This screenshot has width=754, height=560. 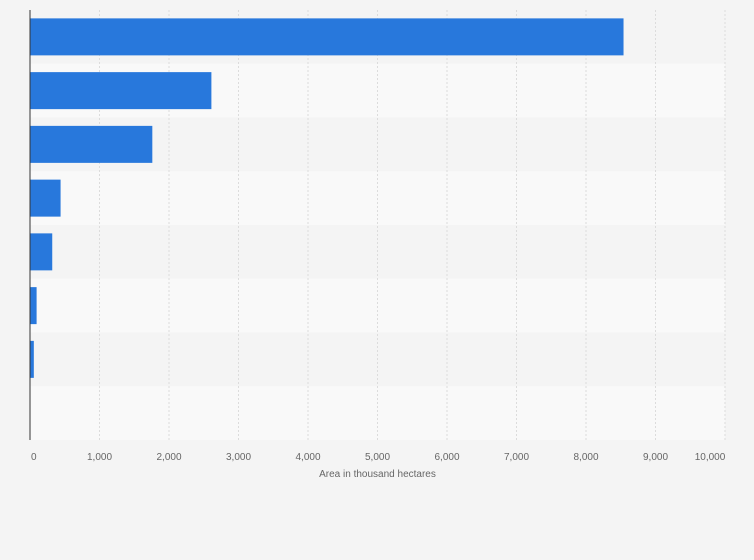 What do you see at coordinates (377, 474) in the screenshot?
I see `x-axis-title: Area in thousand hectares` at bounding box center [377, 474].